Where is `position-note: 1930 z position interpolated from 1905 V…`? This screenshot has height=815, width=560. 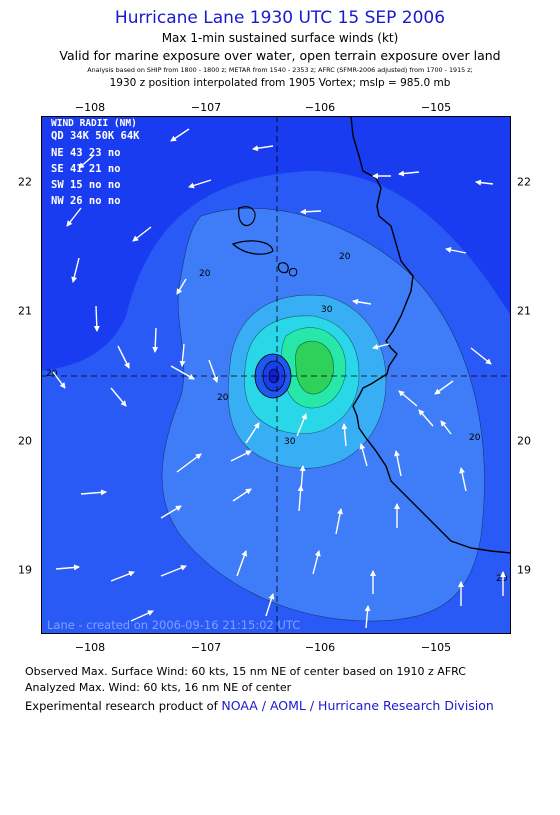
position-note: 1930 z position interpolated from 1905 V… is located at coordinates (280, 83).